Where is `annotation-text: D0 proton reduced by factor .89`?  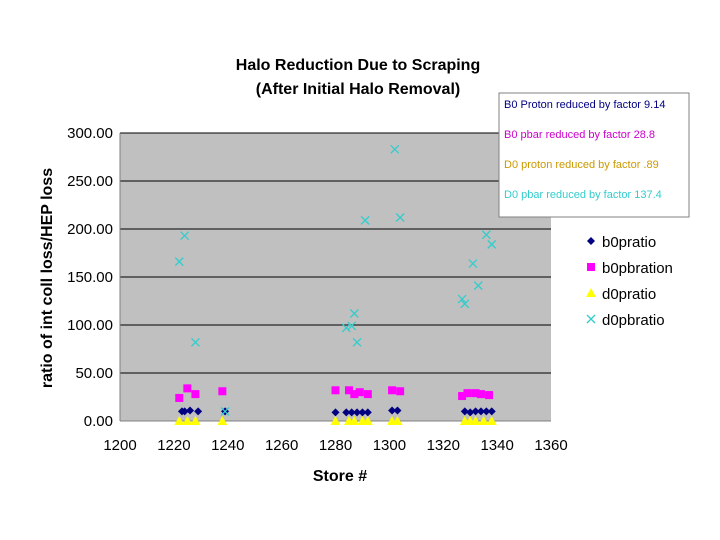
annotation-text: D0 proton reduced by factor .89 is located at coordinates (581, 165).